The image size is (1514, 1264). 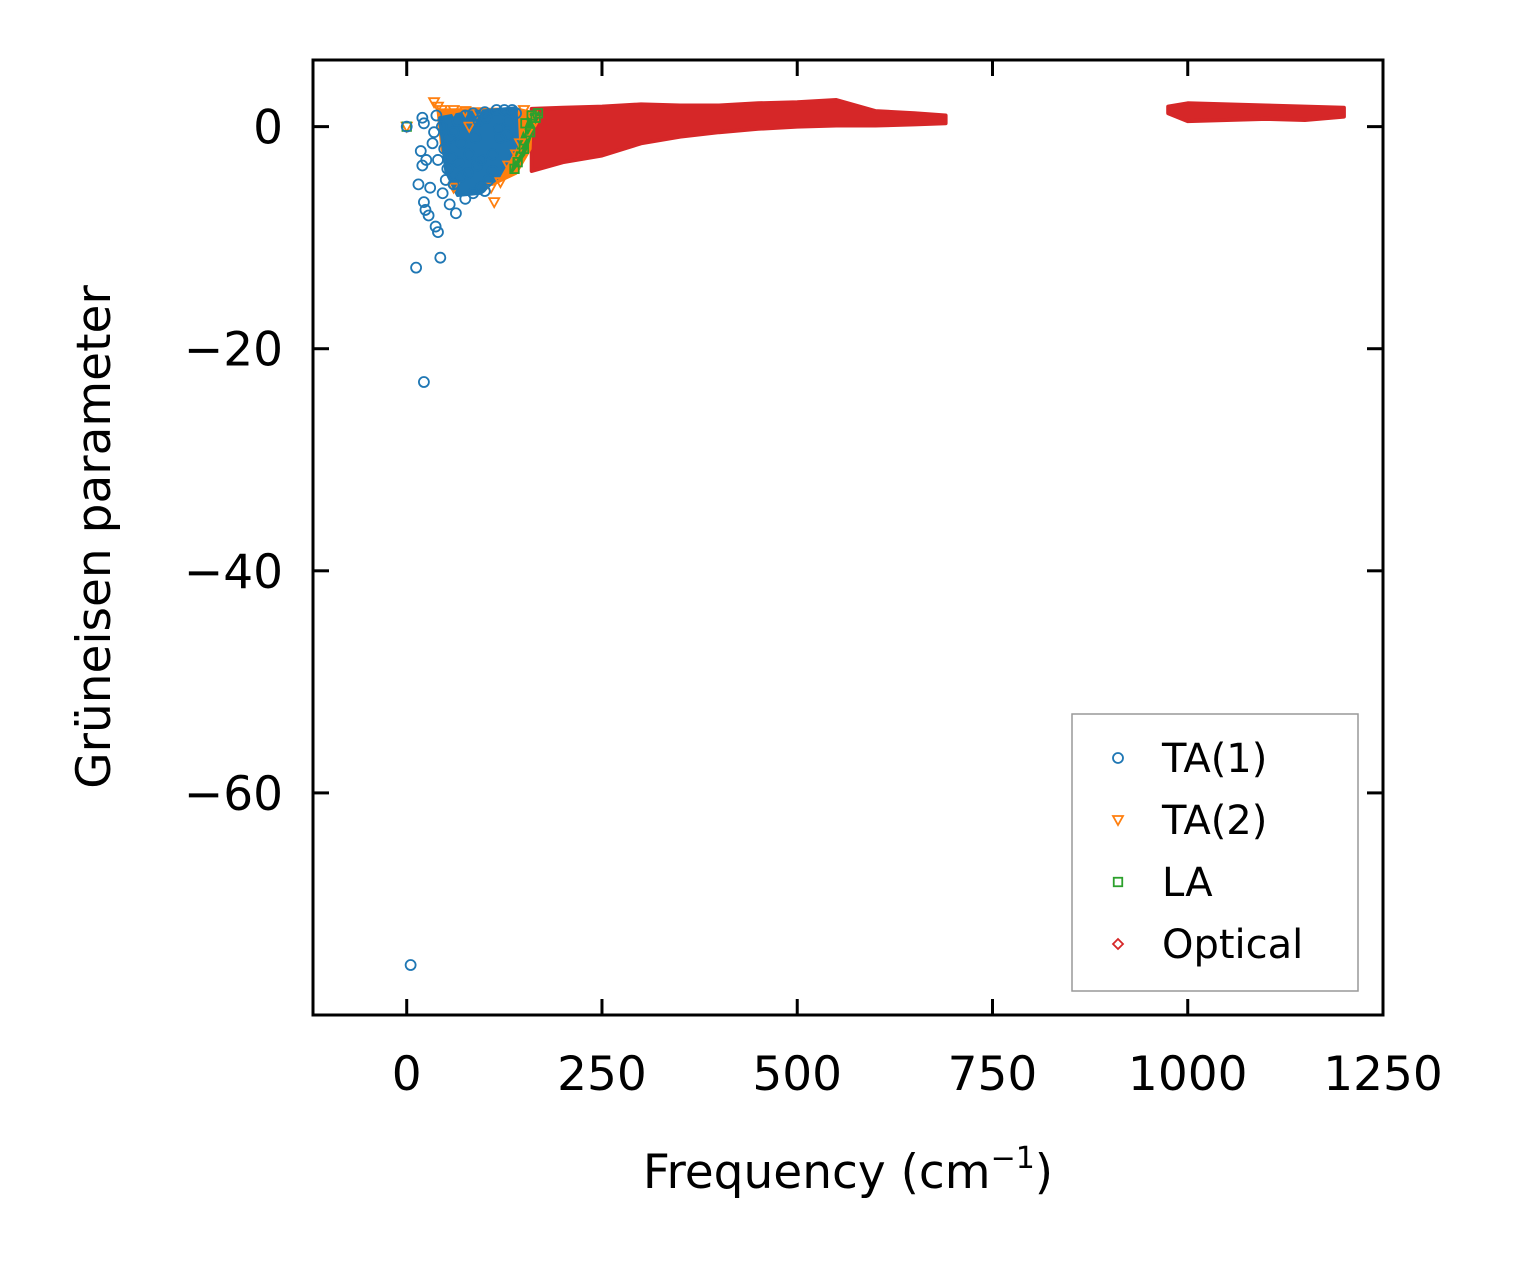 What do you see at coordinates (1118, 821) in the screenshot?
I see `legend-marker-ta2` at bounding box center [1118, 821].